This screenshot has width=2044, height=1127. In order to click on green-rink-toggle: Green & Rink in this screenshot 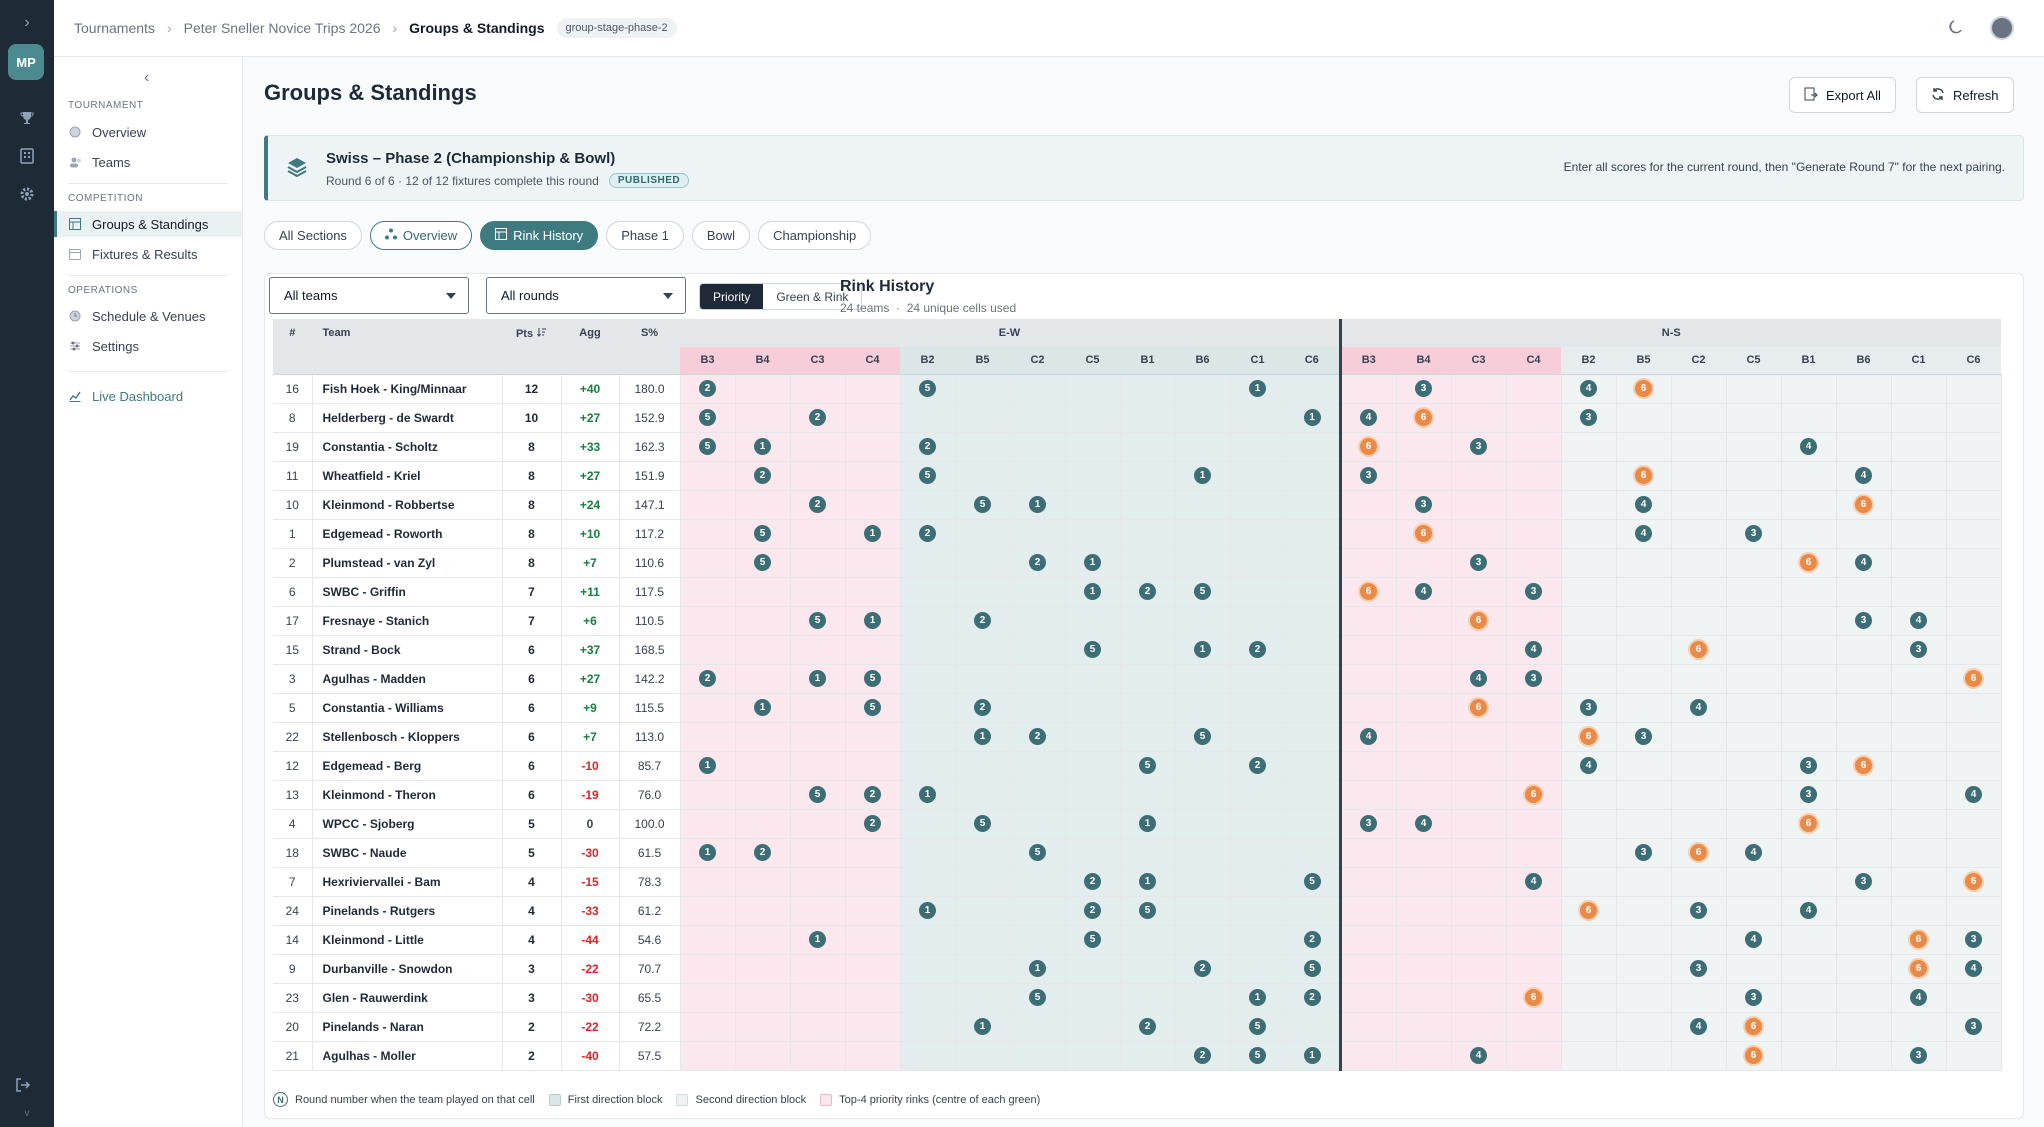, I will do `click(812, 296)`.